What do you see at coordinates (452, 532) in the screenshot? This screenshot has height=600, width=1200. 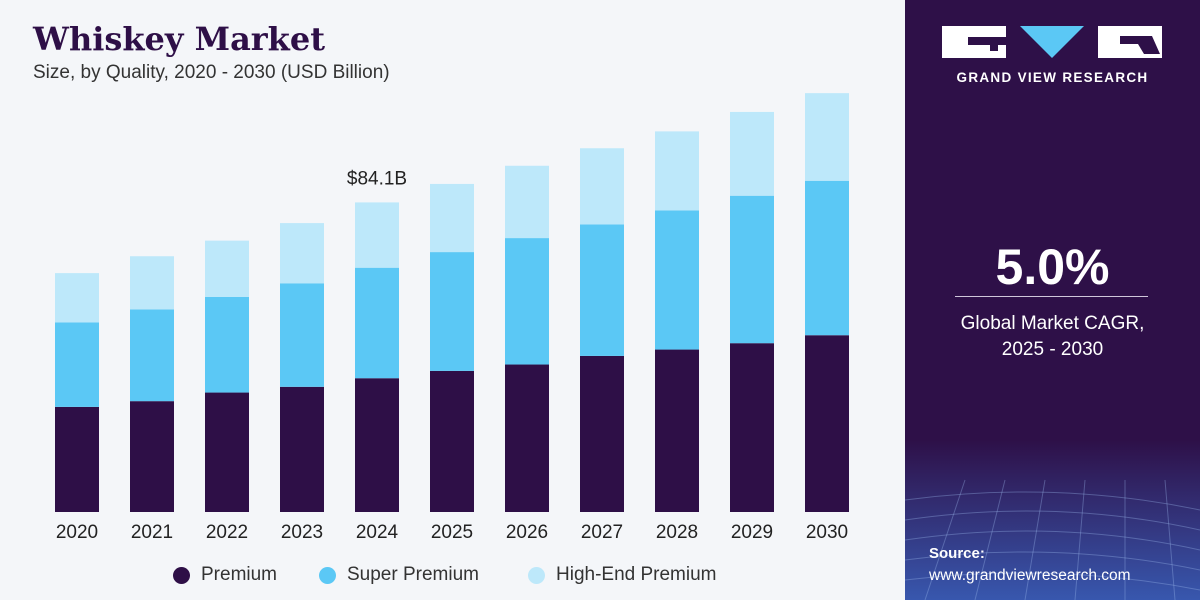 I see `x-tick-label-2025: 2025` at bounding box center [452, 532].